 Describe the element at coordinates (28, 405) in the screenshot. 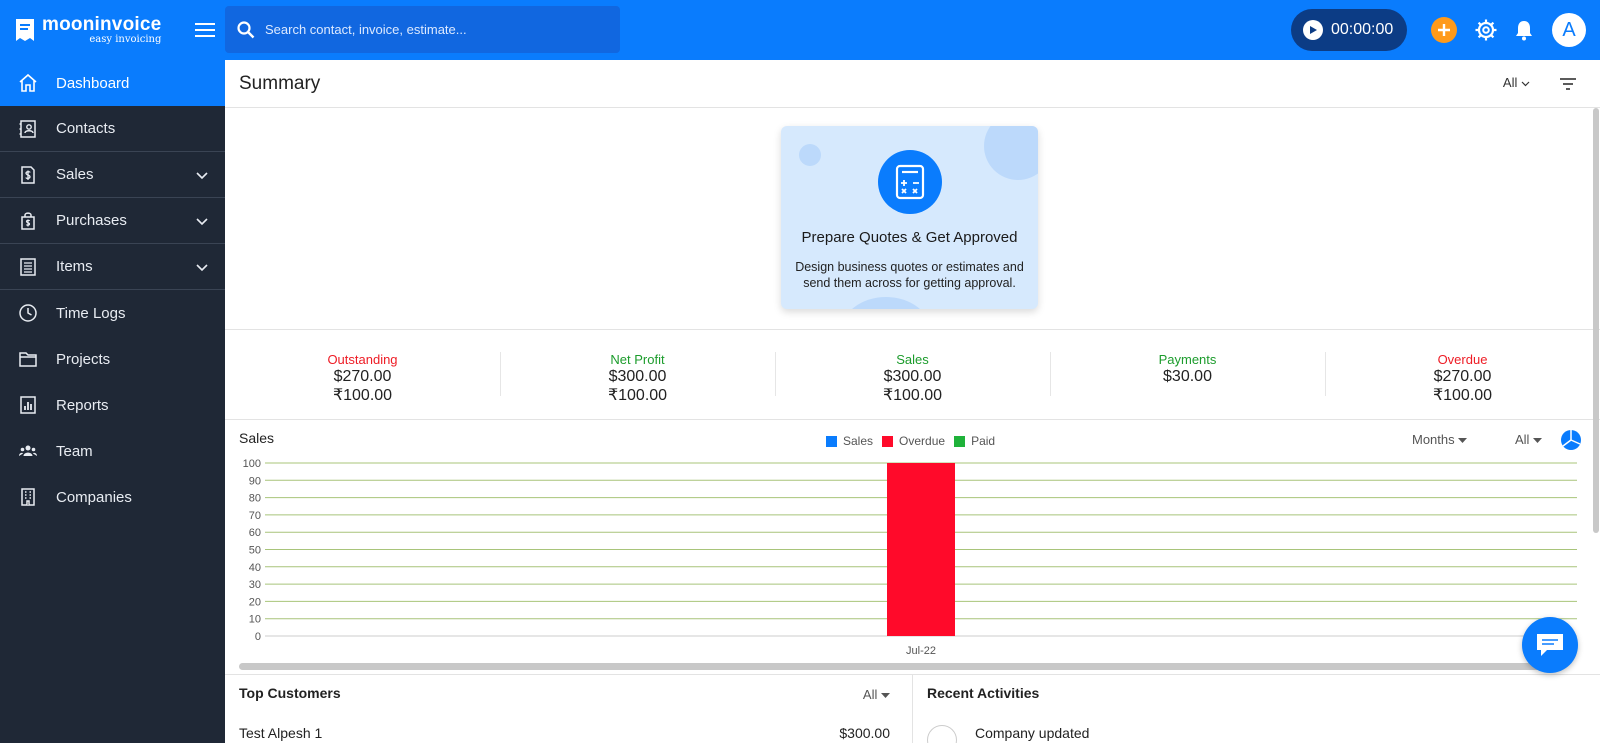

I see `bar-chart-icon` at that location.